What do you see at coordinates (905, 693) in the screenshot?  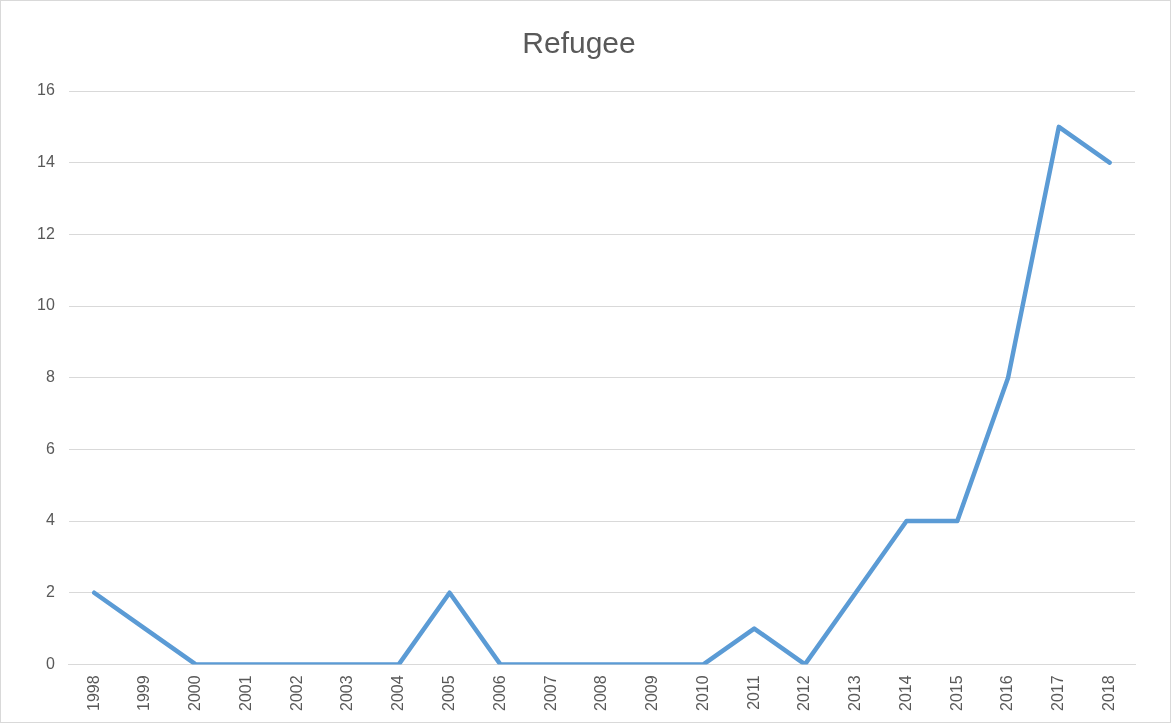 I see `x-tick-label: 2014` at bounding box center [905, 693].